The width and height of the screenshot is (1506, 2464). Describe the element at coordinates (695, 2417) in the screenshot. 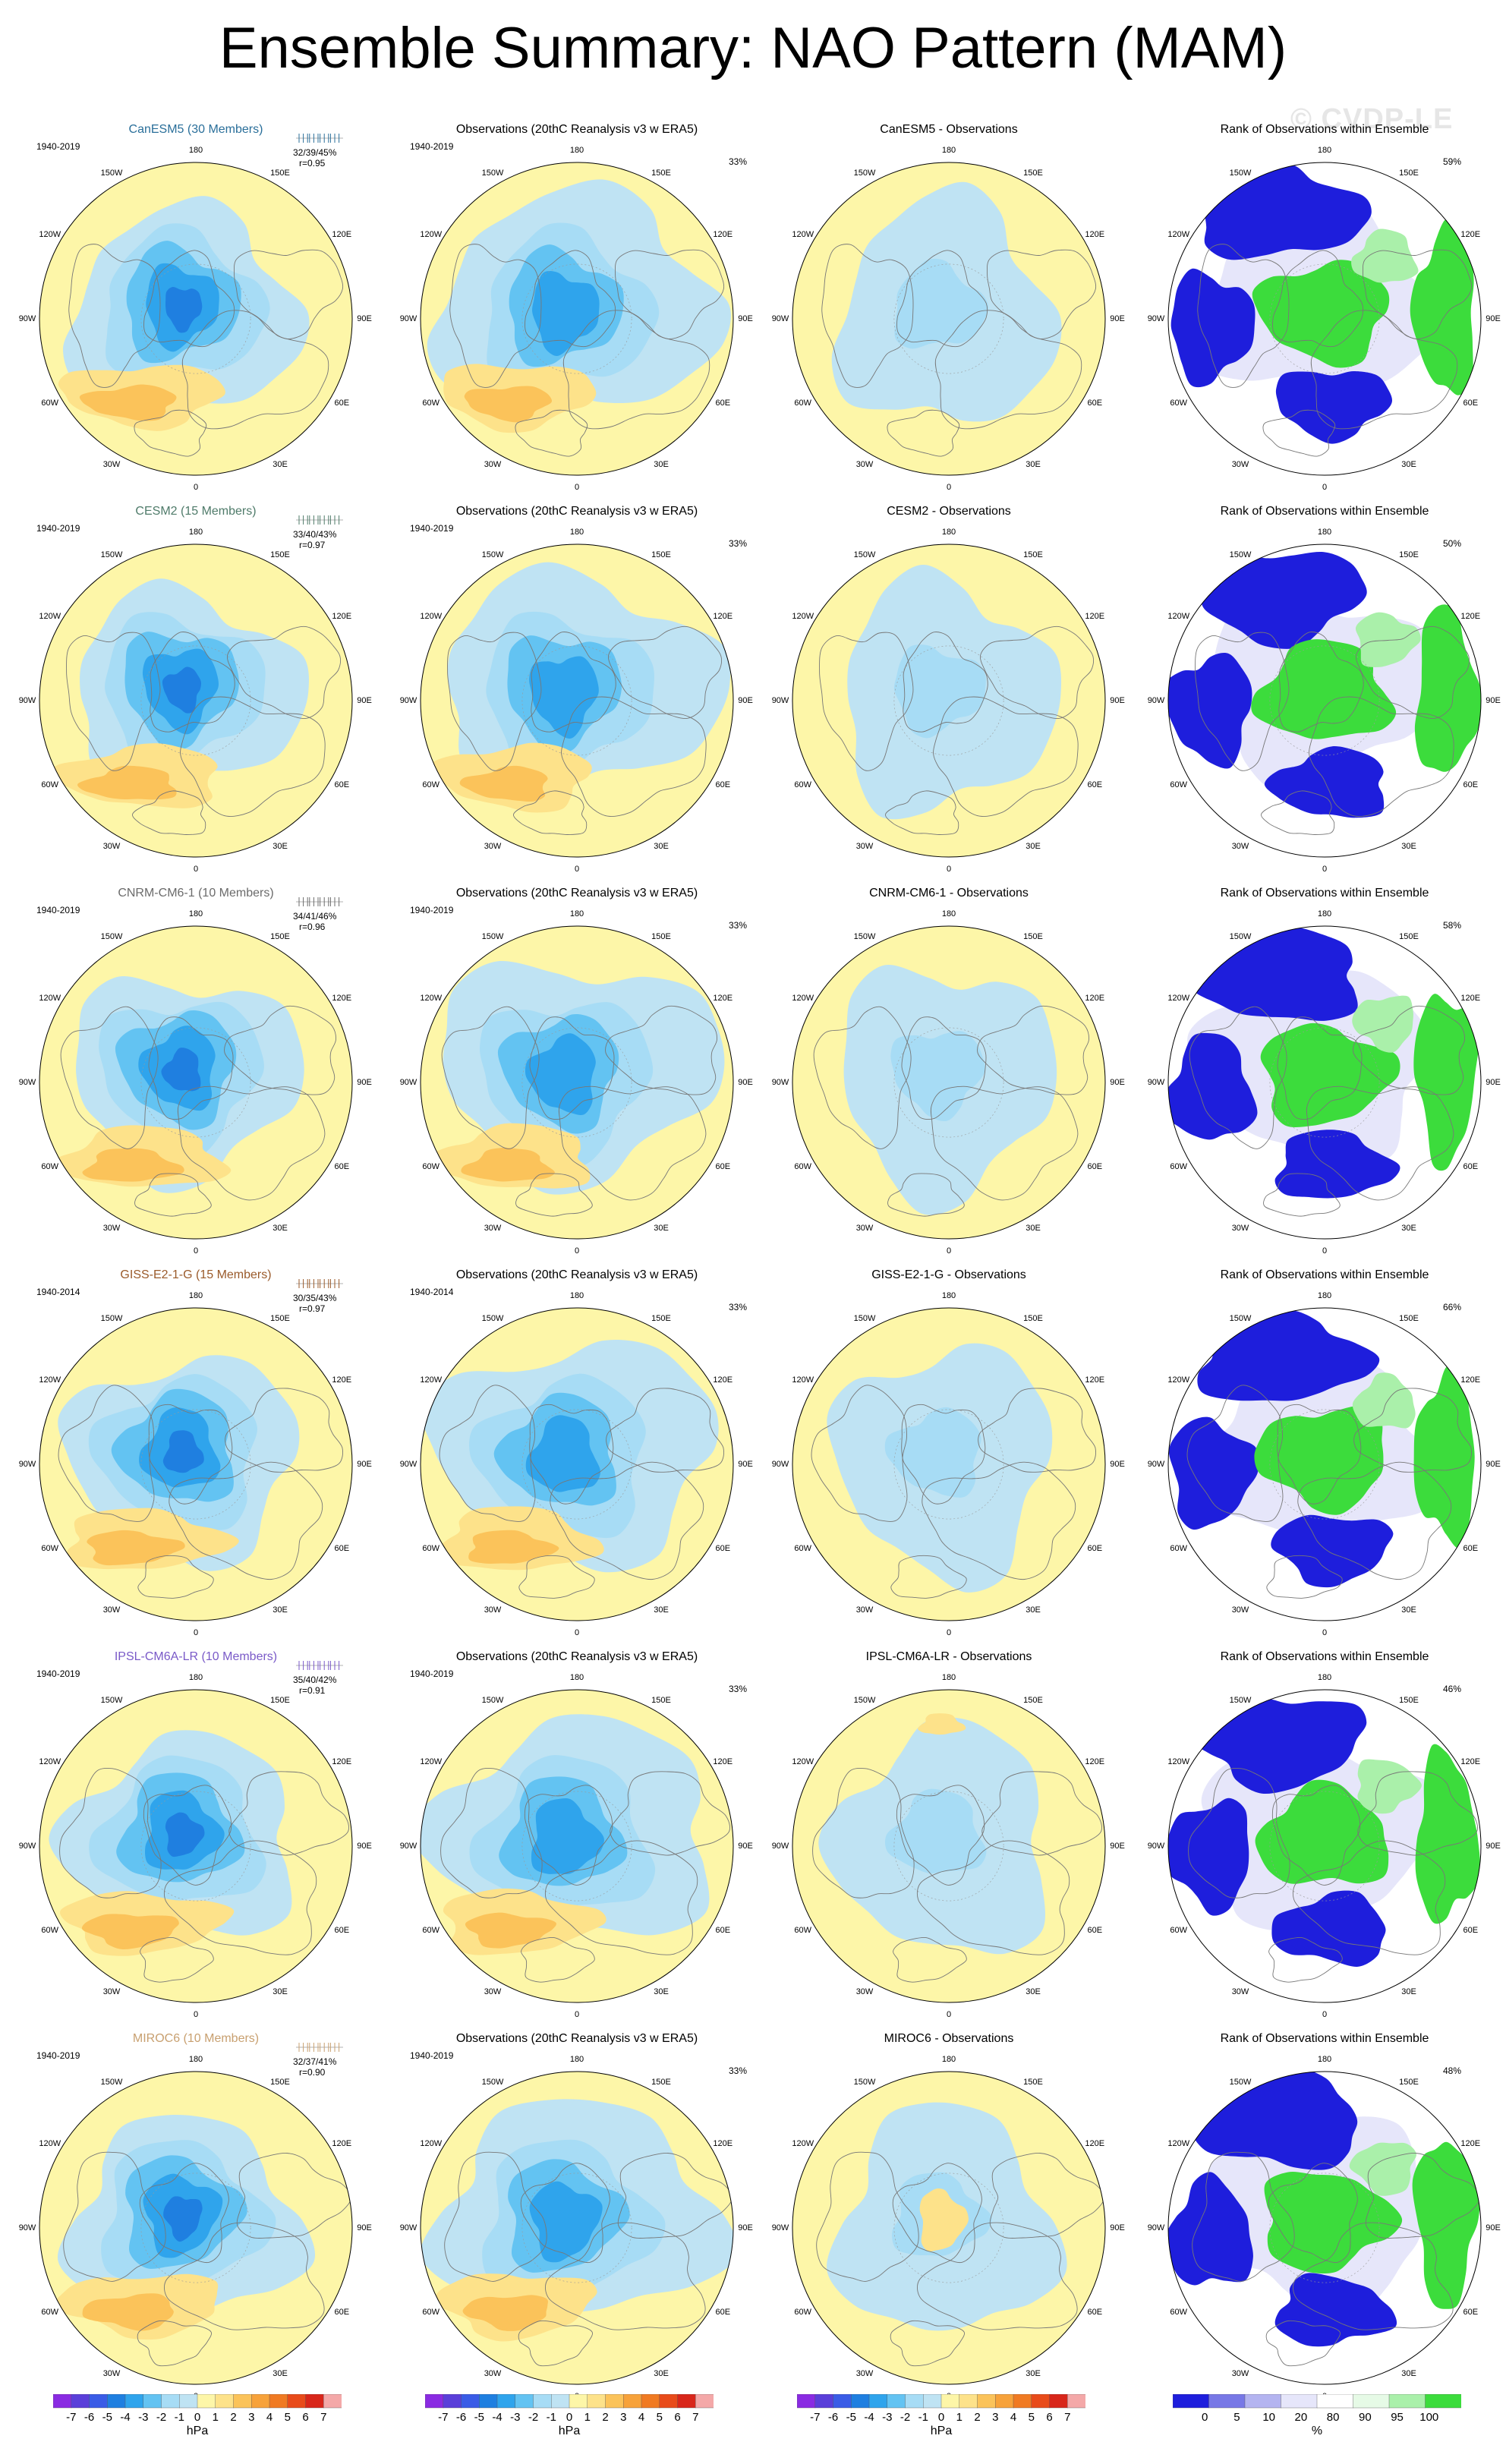

I see `colorbar-tick-label: 7` at that location.